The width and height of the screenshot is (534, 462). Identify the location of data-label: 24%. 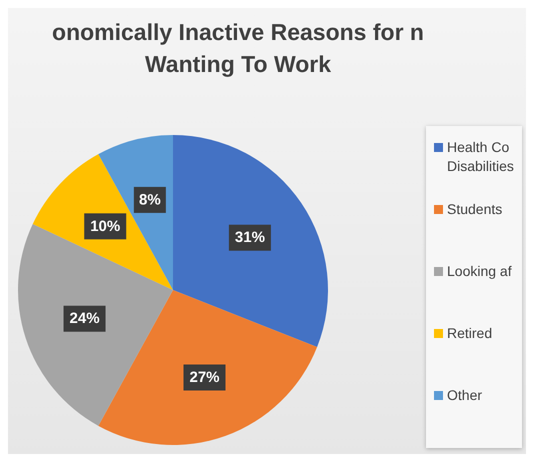
(85, 319).